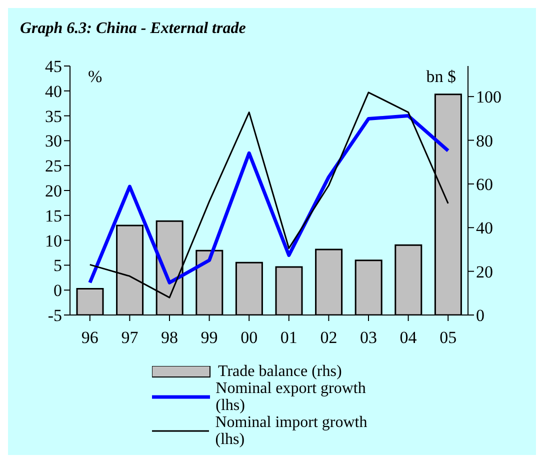  What do you see at coordinates (209, 338) in the screenshot?
I see `x-tick-label: 99` at bounding box center [209, 338].